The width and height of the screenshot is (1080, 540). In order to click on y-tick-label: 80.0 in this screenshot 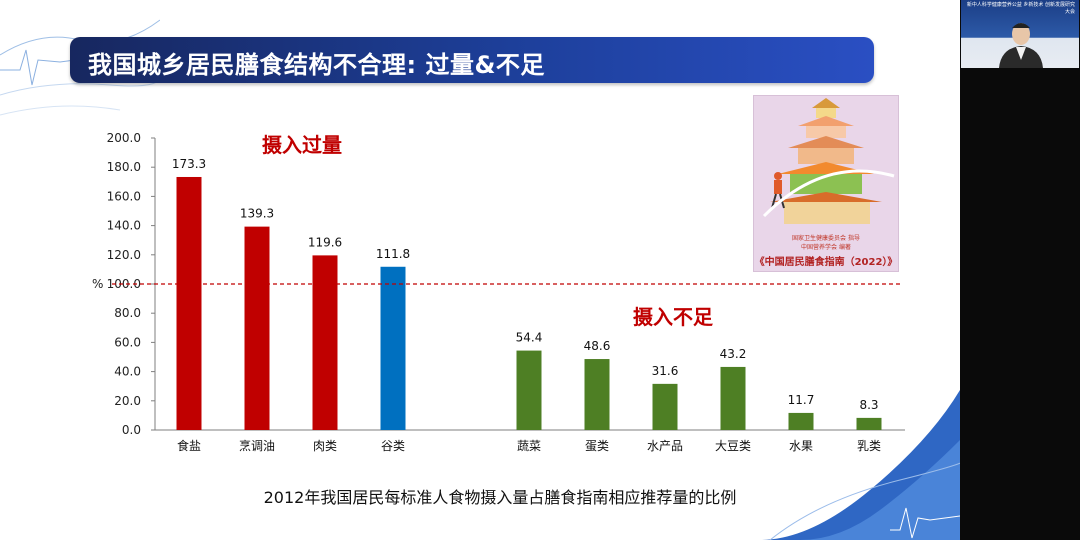, I will do `click(127, 313)`.